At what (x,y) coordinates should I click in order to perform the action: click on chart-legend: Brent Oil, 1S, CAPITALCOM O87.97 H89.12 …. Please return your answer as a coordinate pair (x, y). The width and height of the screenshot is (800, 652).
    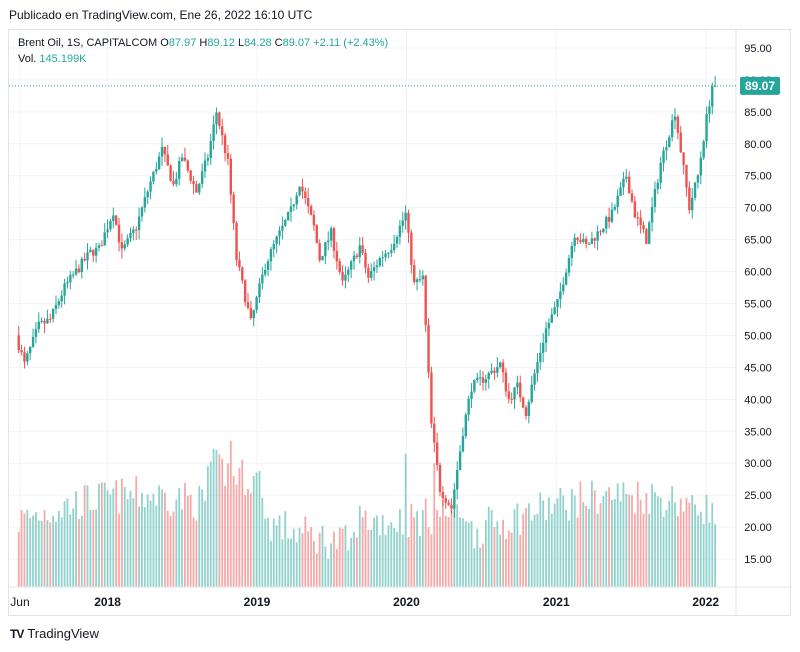
    Looking at the image, I should click on (203, 51).